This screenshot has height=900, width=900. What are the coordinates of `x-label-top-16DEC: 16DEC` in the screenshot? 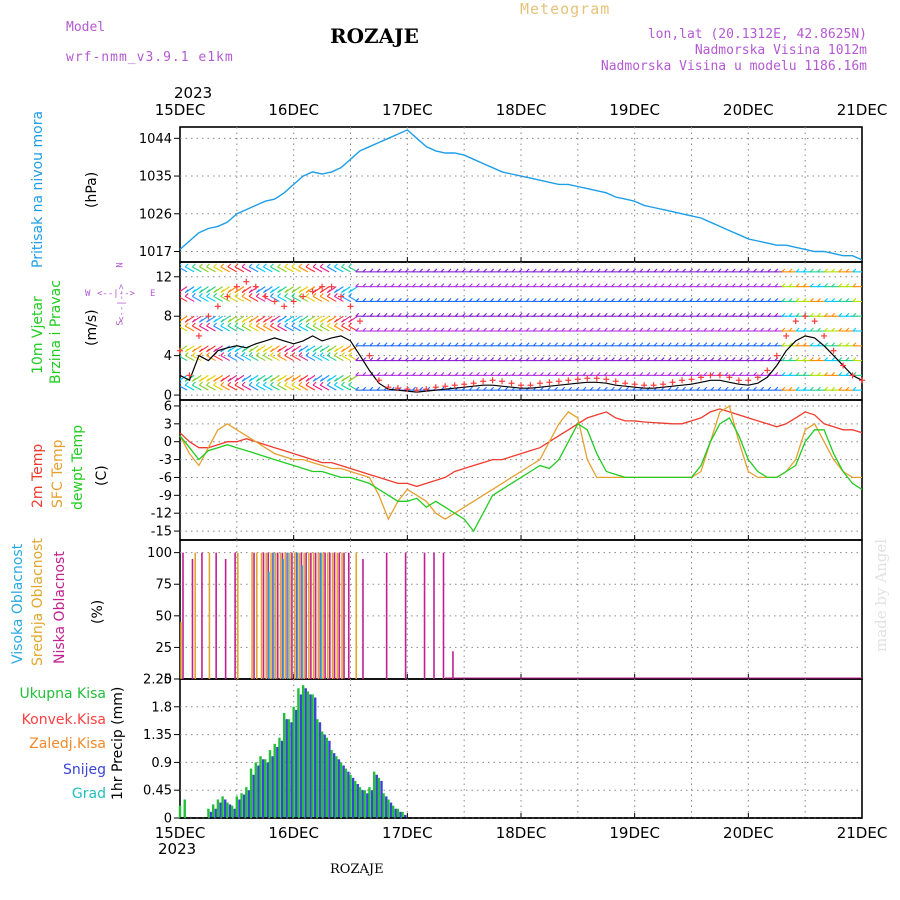 It's located at (293, 110).